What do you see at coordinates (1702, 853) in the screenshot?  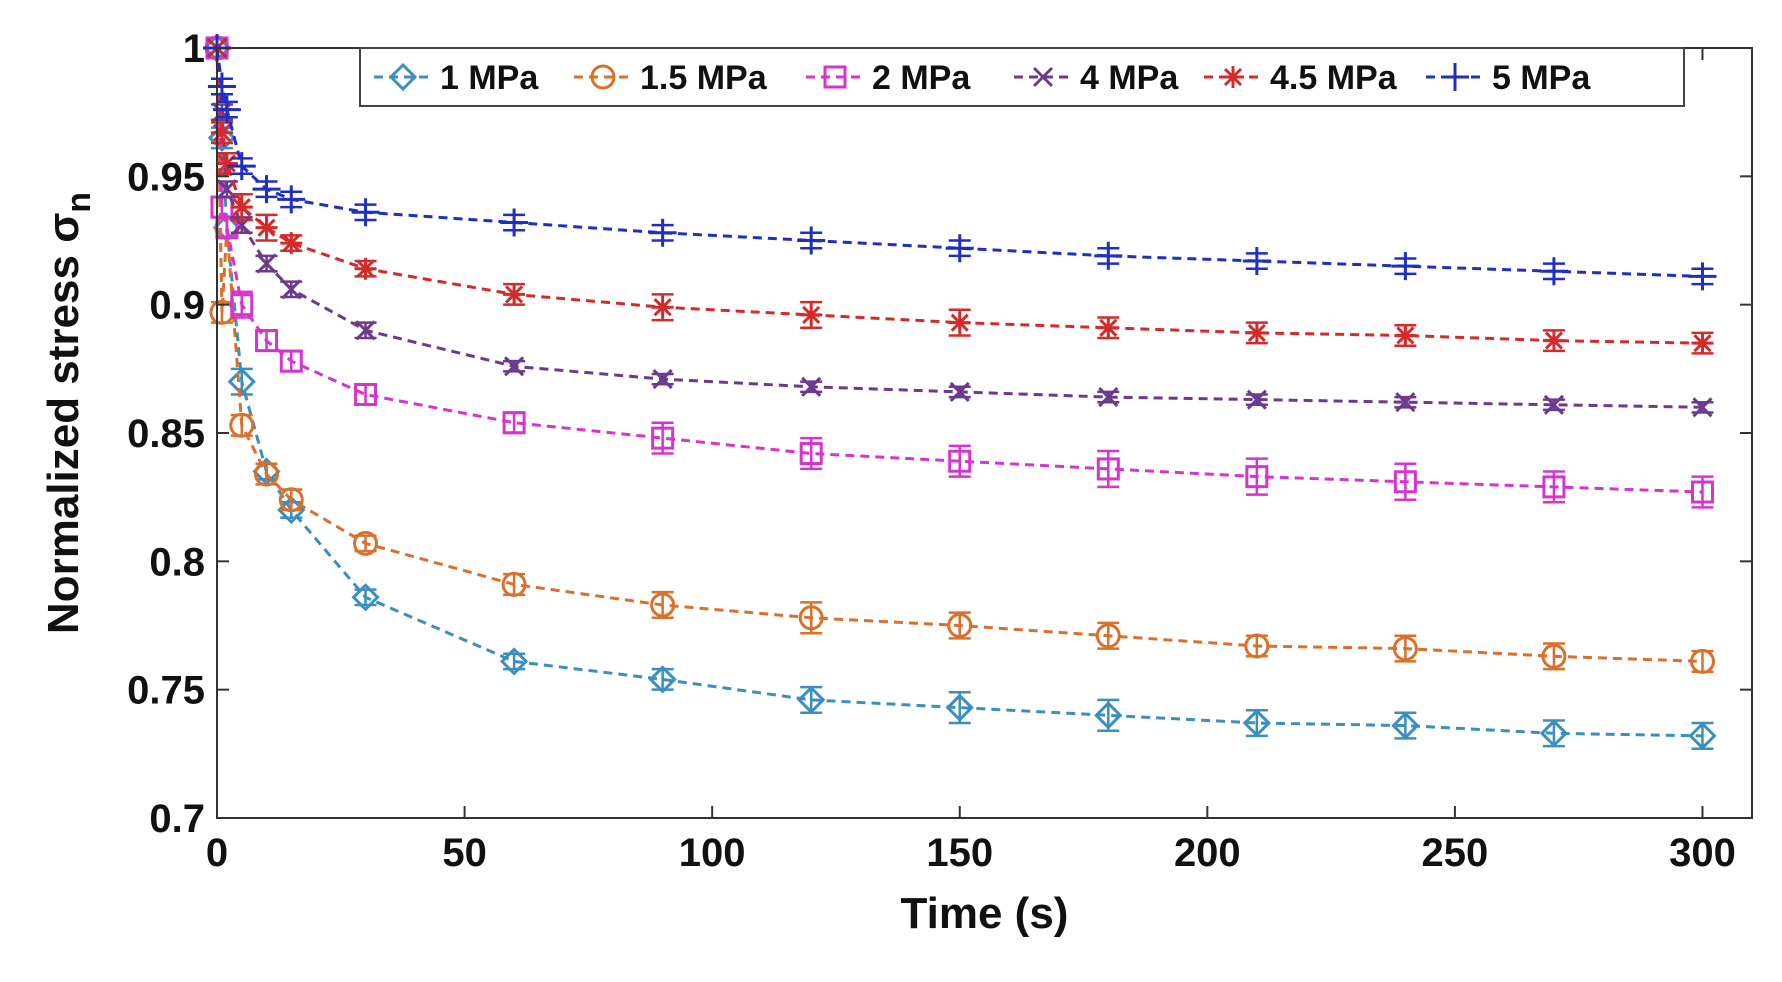 I see `x-tick-label: 300` at bounding box center [1702, 853].